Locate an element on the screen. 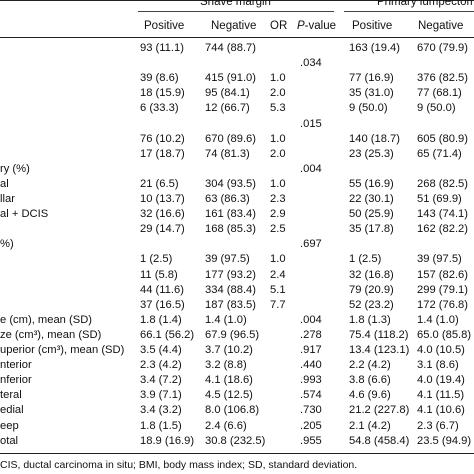 Image resolution: width=474 pixels, height=474 pixels. cell-label: otal is located at coordinates (9, 440).